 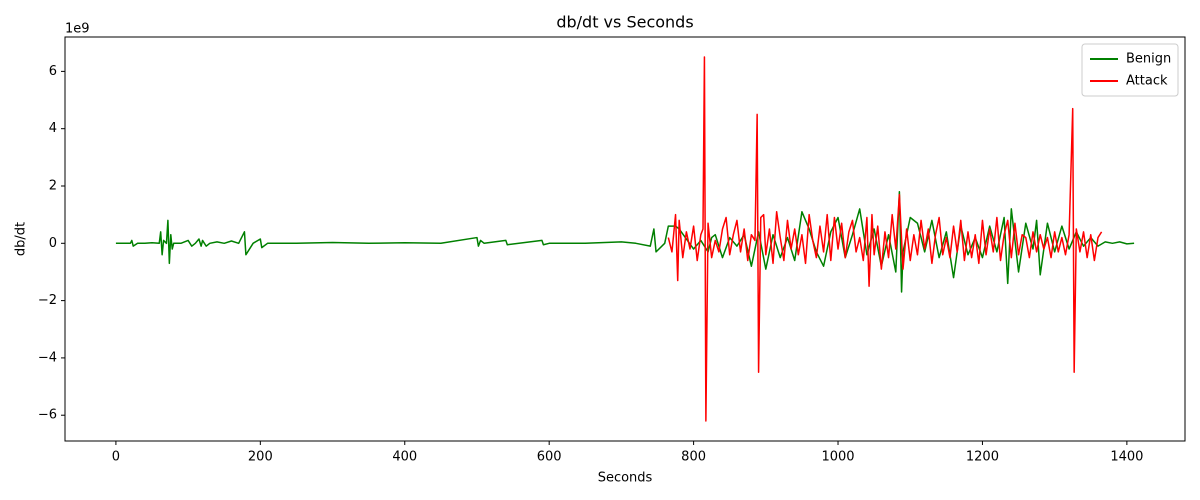 I want to click on legend-label: Attack, so click(x=1147, y=81).